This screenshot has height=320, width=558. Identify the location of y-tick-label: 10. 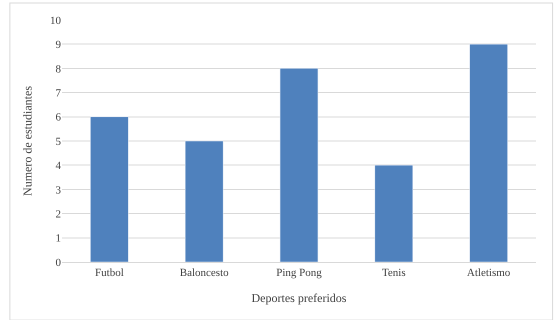
(56, 20).